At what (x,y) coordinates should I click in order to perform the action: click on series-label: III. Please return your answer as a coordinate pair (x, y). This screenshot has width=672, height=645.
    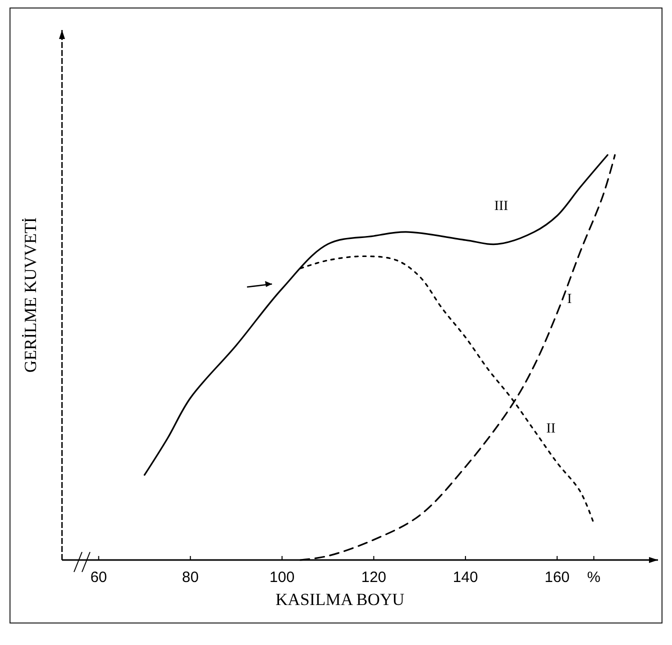
    Looking at the image, I should click on (501, 206).